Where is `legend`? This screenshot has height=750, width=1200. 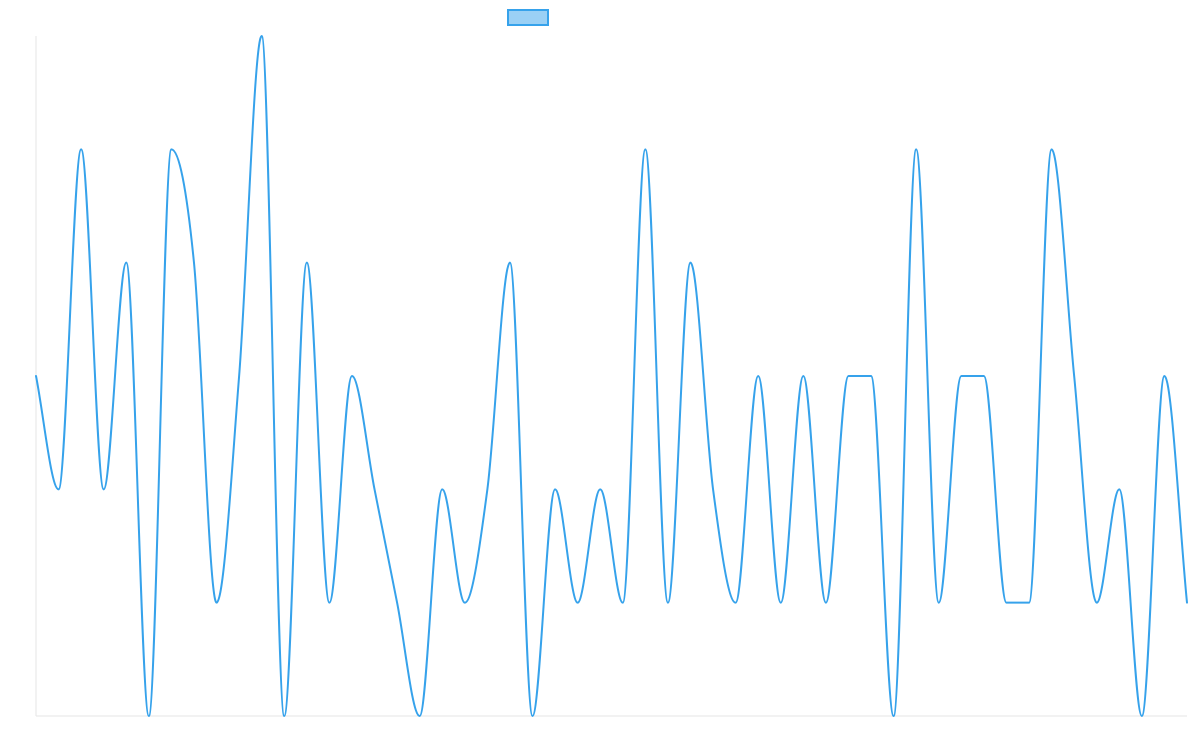 legend is located at coordinates (528, 17).